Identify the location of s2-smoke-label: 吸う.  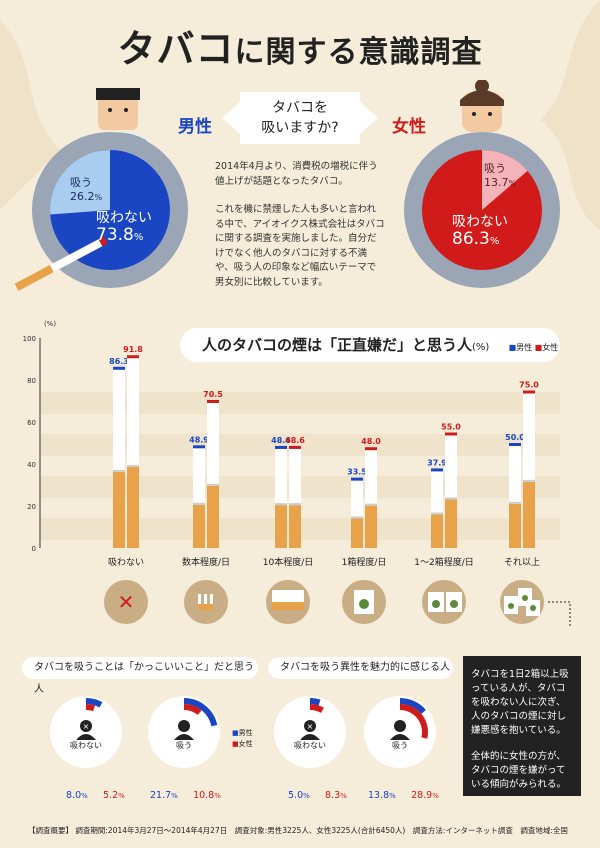
(184, 745).